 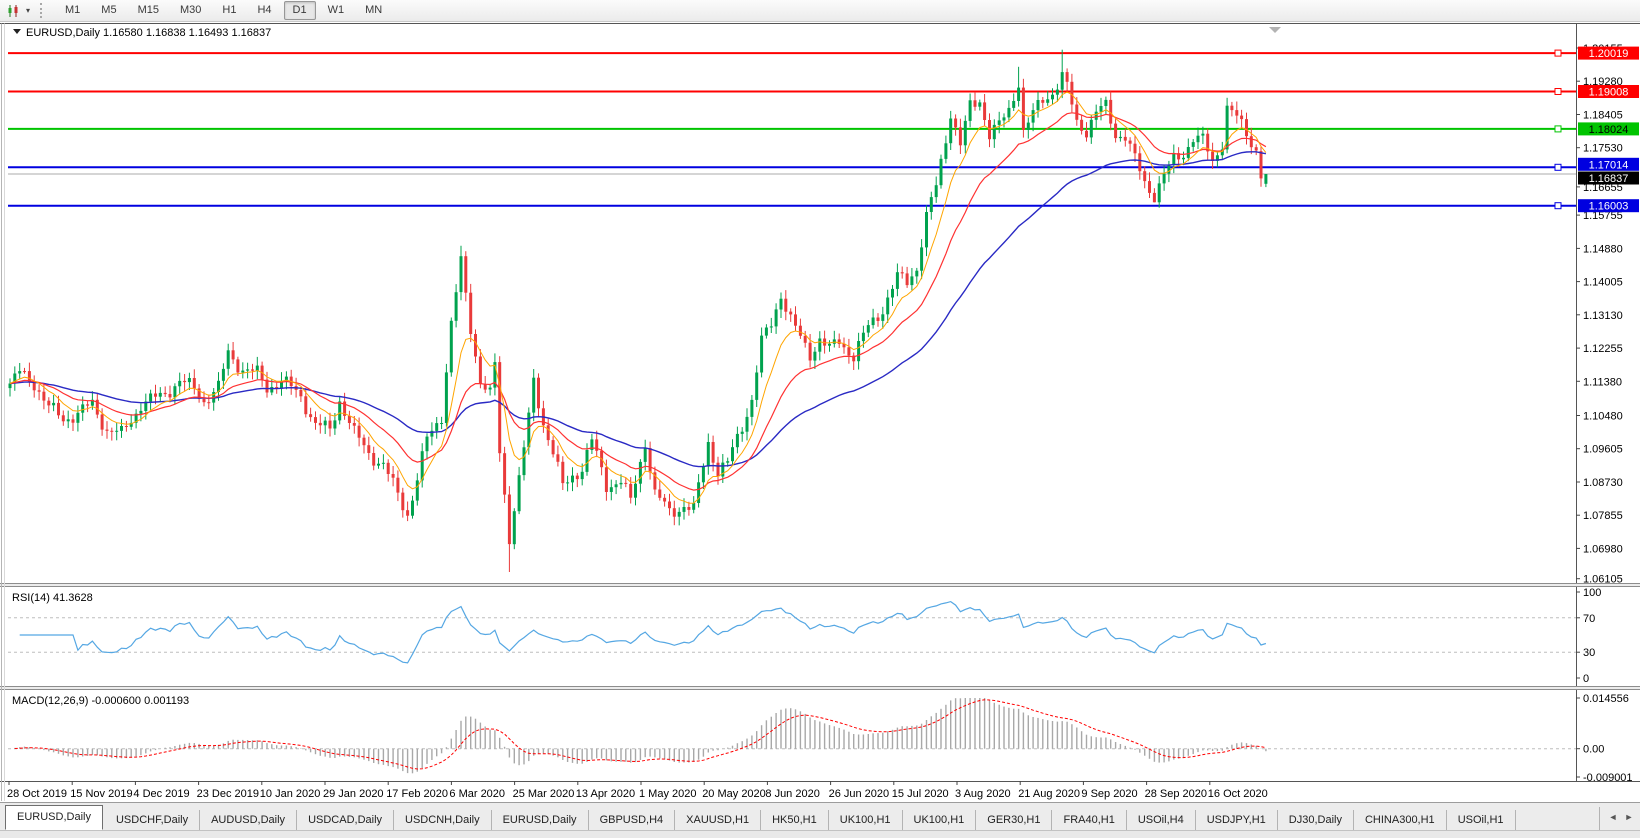 I want to click on chart-tab-xauusd-h1: XAUUSD,H1, so click(x=718, y=820).